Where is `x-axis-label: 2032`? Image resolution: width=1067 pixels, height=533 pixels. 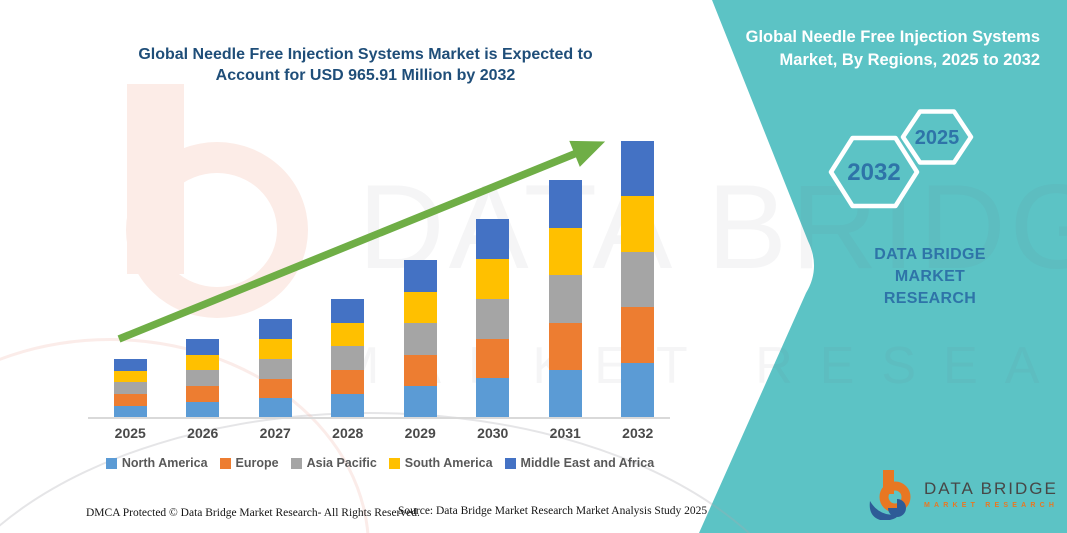
x-axis-label: 2032 is located at coordinates (638, 433).